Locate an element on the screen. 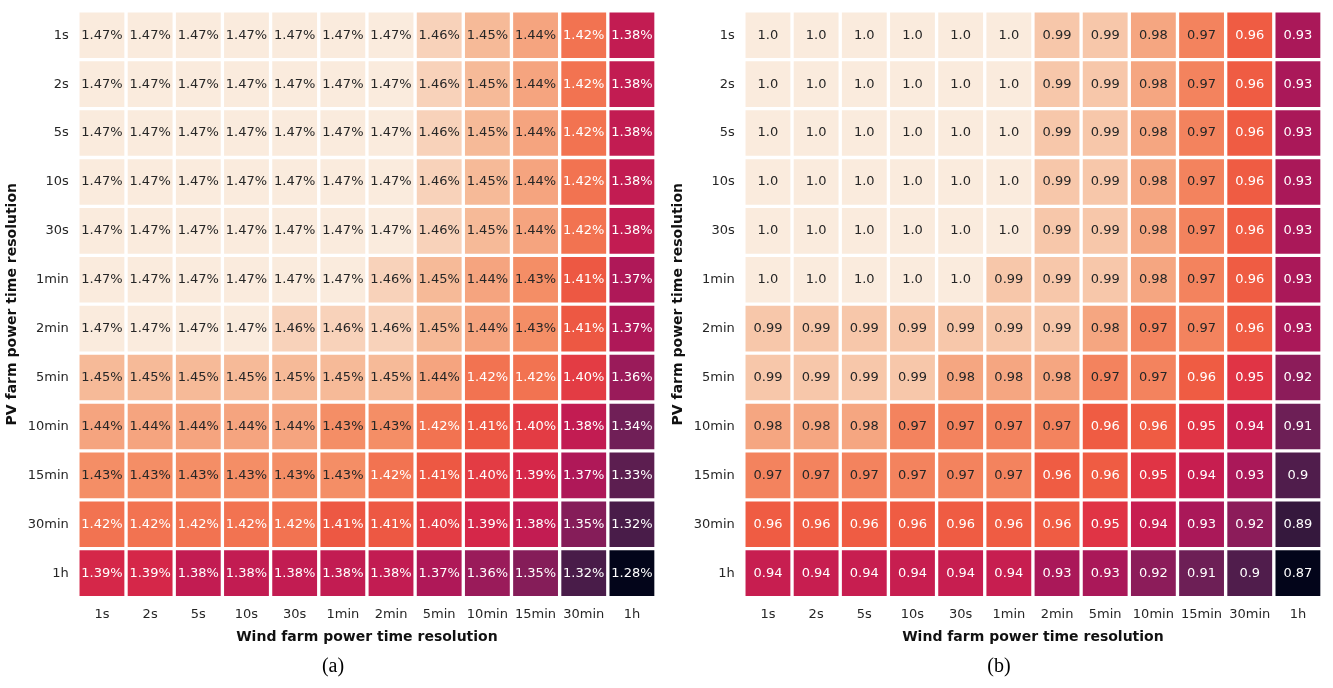 The image size is (1333, 688). data-label: 0.9 is located at coordinates (1250, 572).